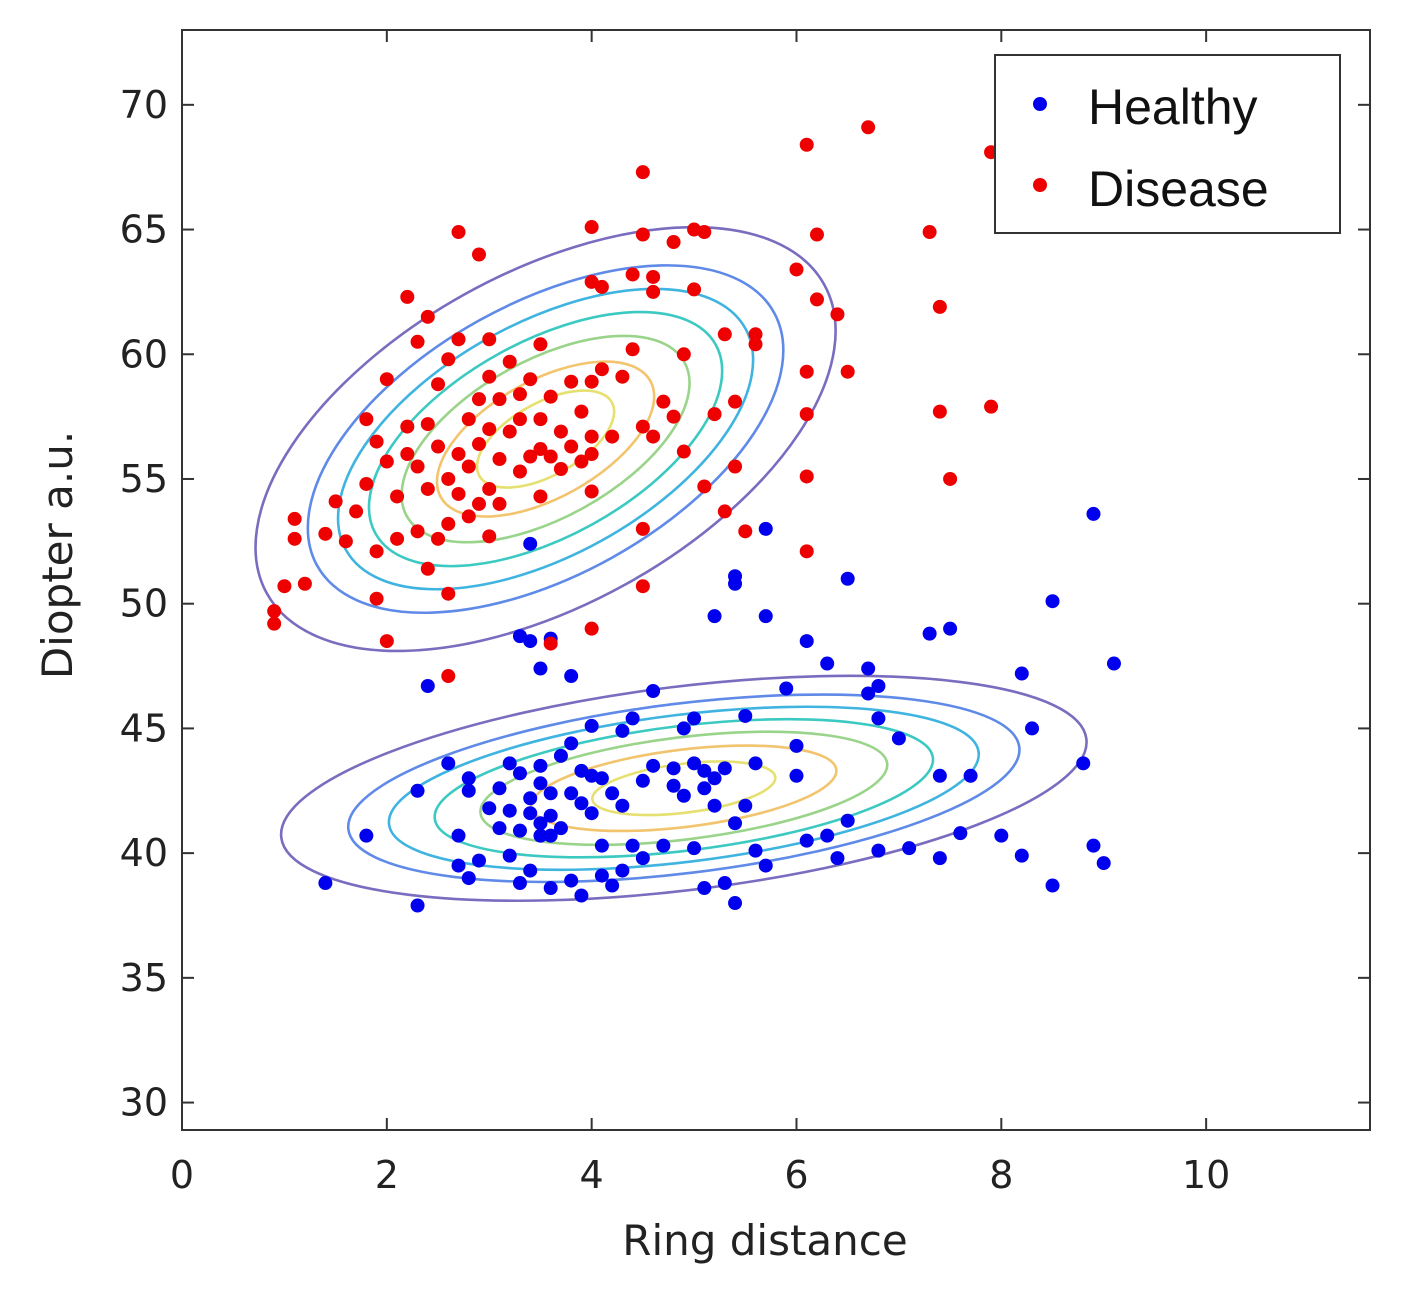 Image resolution: width=1407 pixels, height=1295 pixels. Describe the element at coordinates (1040, 185) in the screenshot. I see `legend-marker-disease` at that location.